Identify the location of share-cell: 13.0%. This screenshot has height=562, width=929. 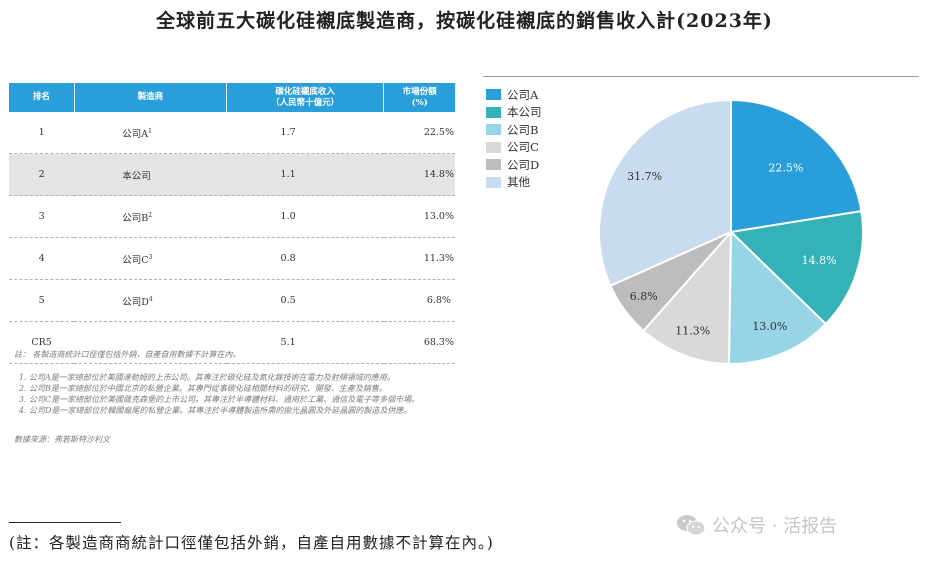
(419, 216).